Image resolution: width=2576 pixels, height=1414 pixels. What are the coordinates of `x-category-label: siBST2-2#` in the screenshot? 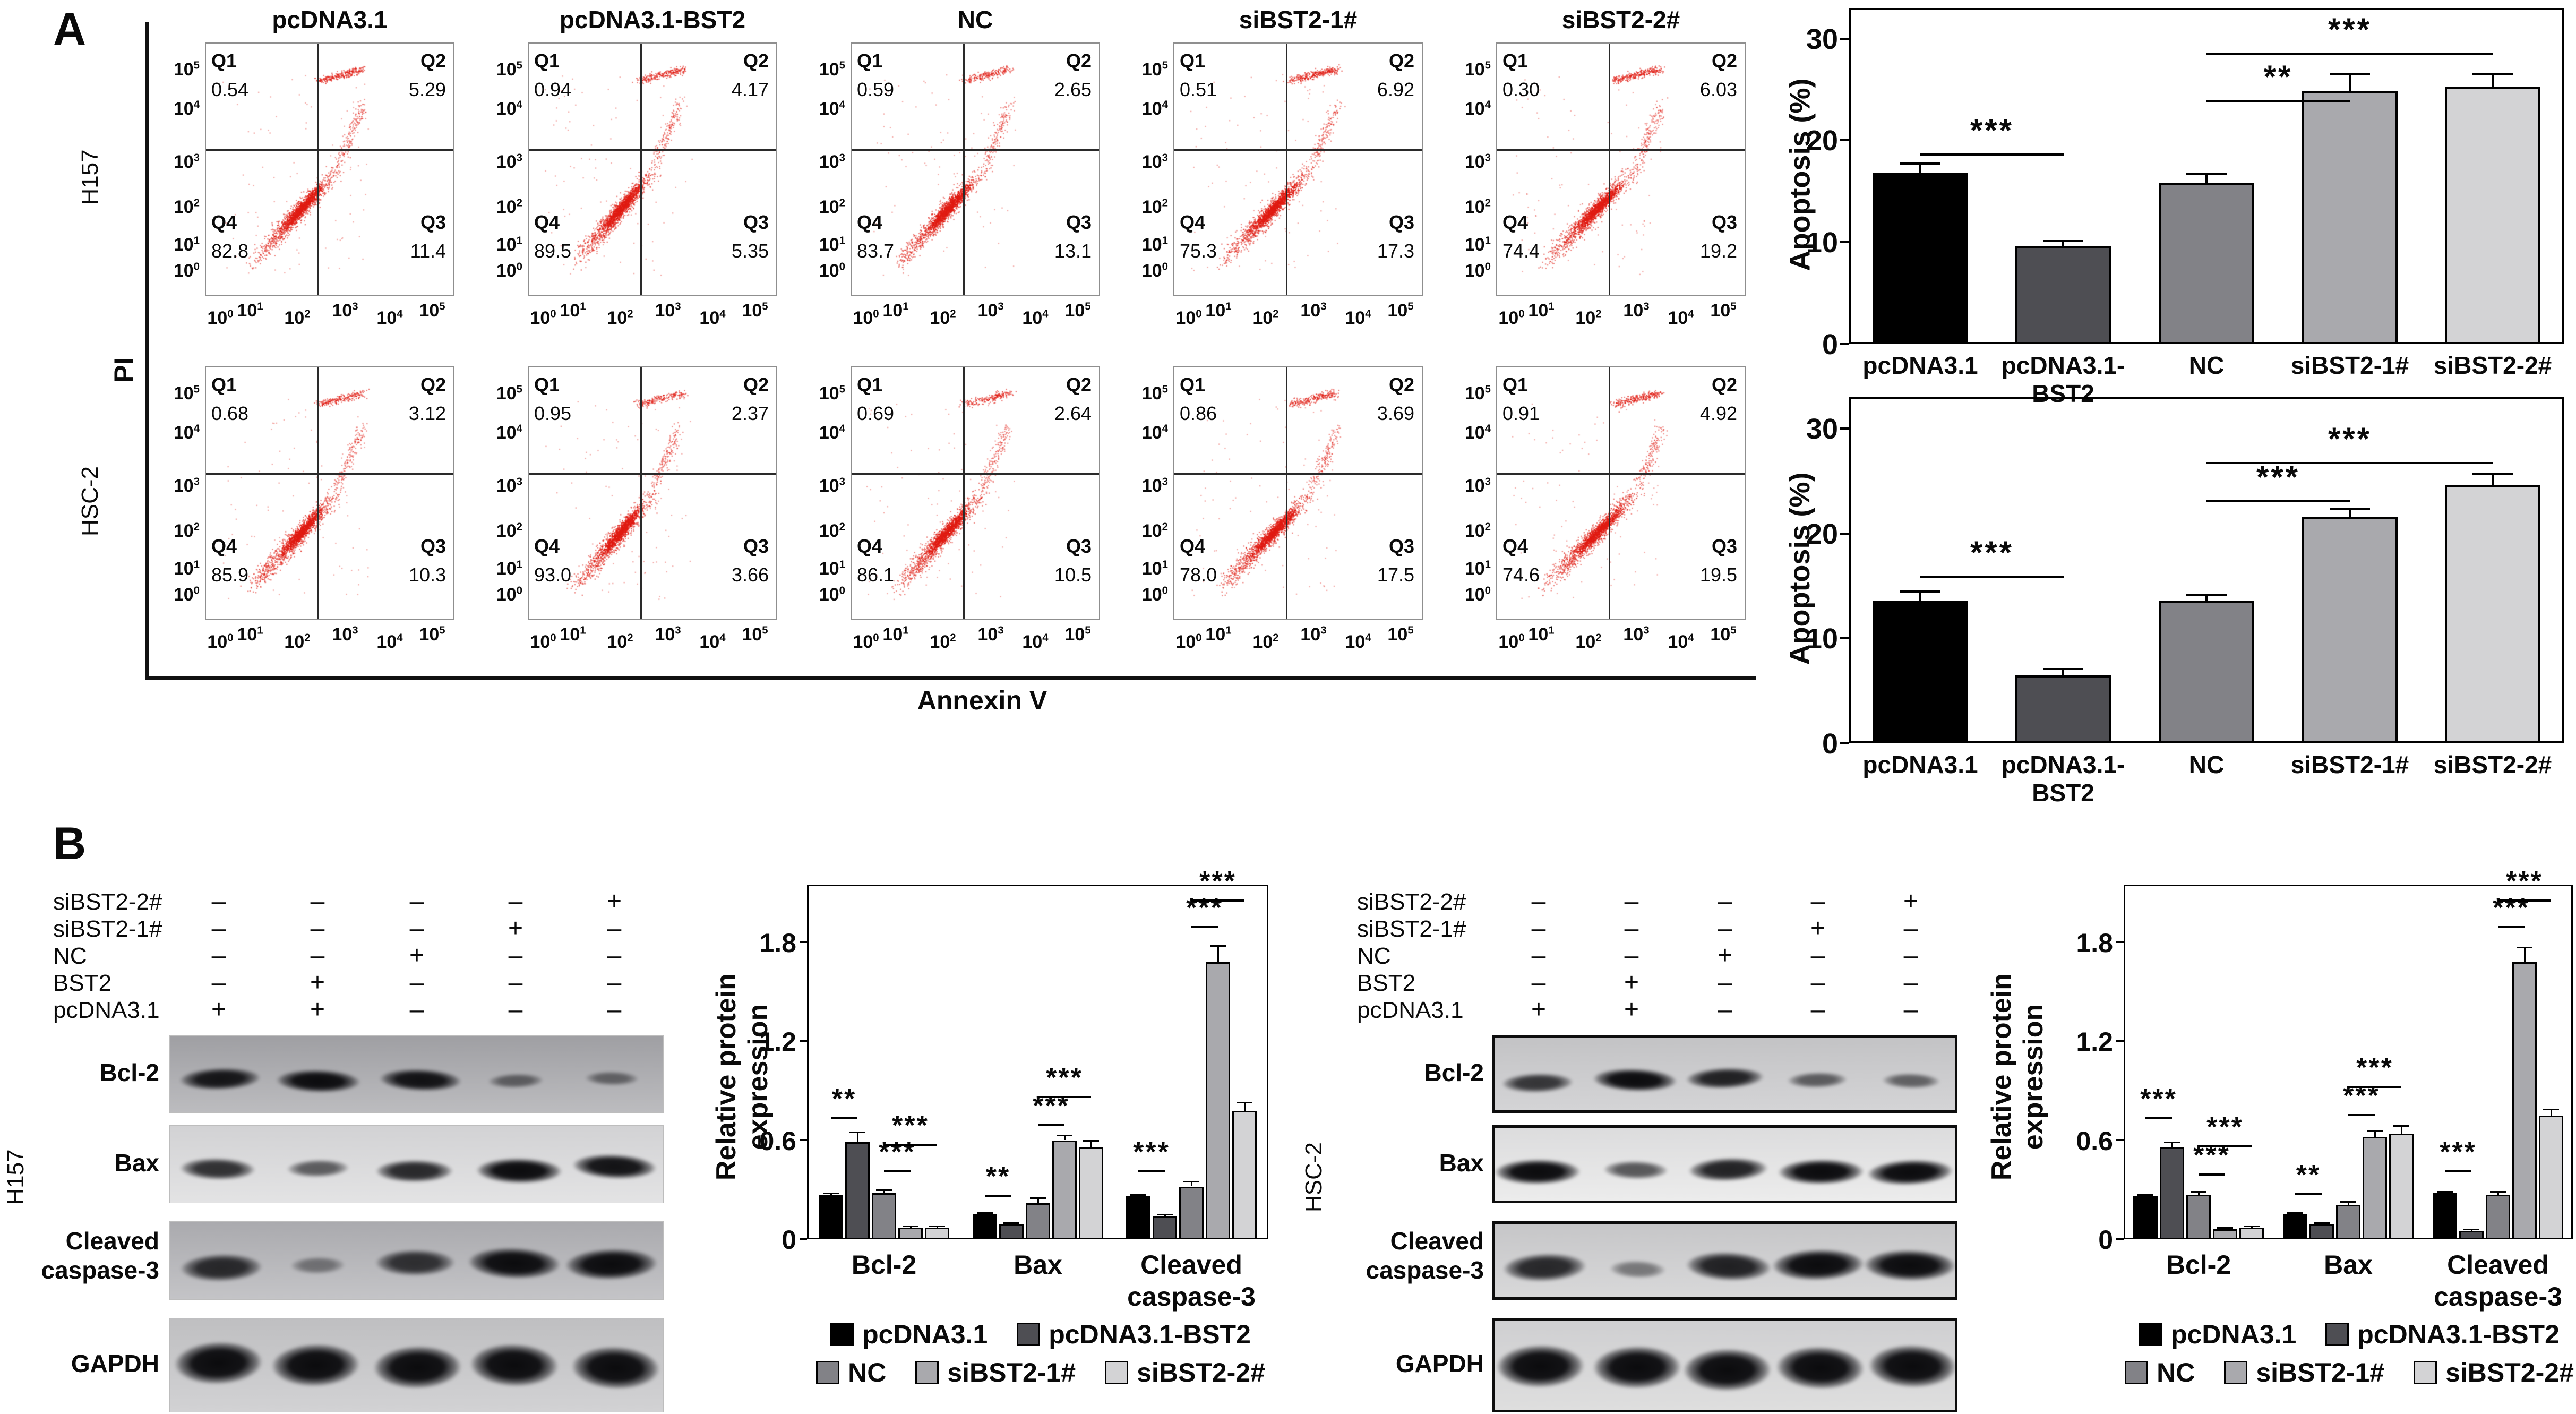 It's located at (2493, 366).